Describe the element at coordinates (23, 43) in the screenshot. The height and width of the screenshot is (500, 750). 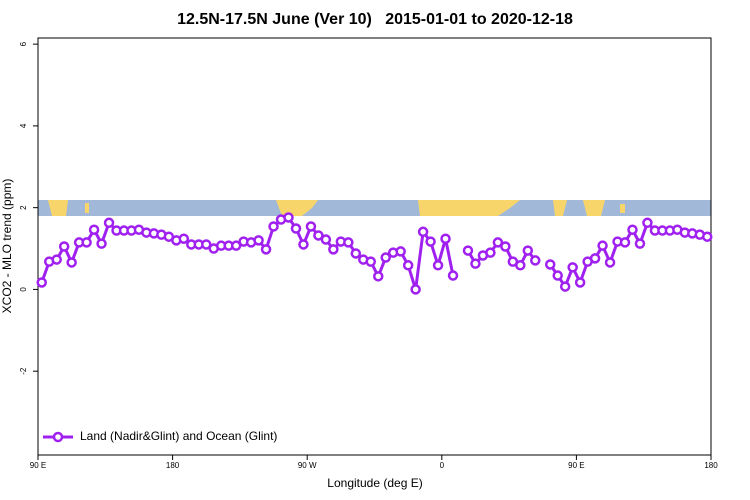
I see `y-tick-label: 6` at that location.